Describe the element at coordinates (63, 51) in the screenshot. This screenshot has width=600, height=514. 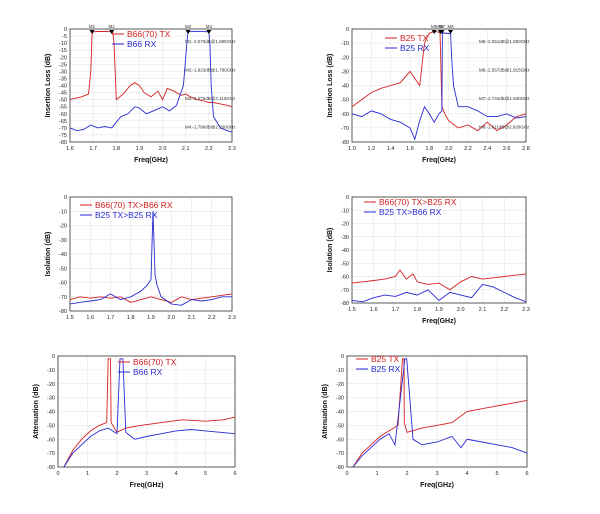
I see `y-tick-label: -15` at that location.